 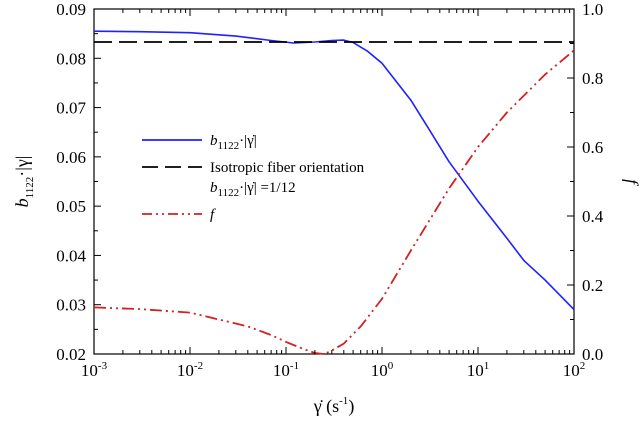 I want to click on legend-label-series-1-line2: b1122·|γ̇| =1/12, so click(x=253, y=189).